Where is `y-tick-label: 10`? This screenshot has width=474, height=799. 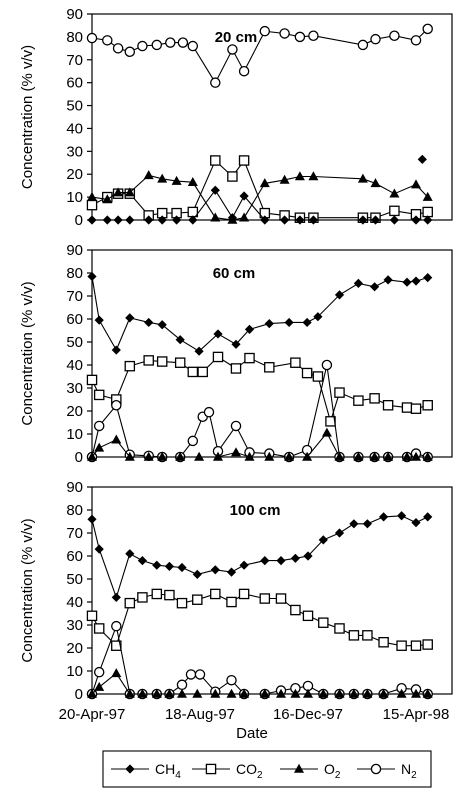 y-tick-label: 10 is located at coordinates (74, 434).